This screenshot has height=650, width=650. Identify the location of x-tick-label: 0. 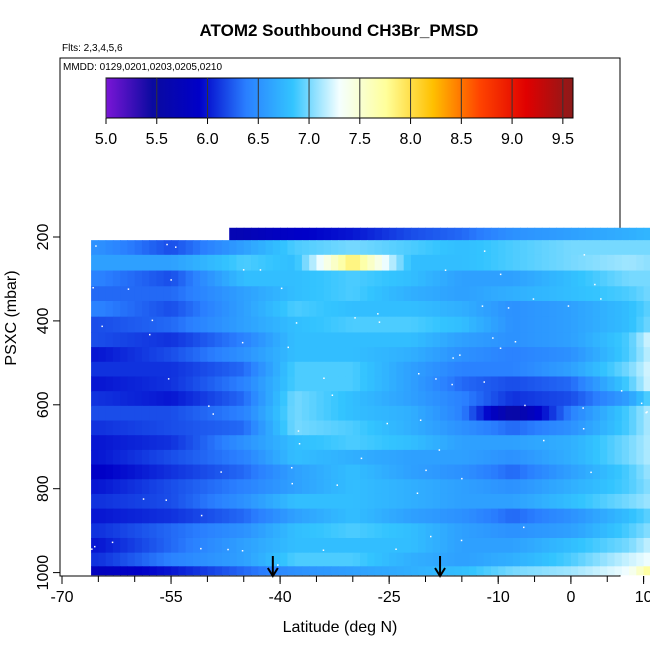
(570, 597).